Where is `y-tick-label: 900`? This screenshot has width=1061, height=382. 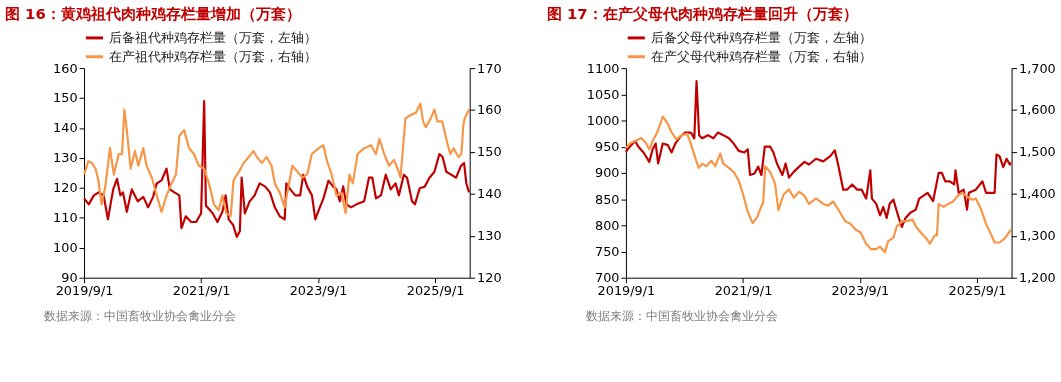 y-tick-label: 900 is located at coordinates (607, 173).